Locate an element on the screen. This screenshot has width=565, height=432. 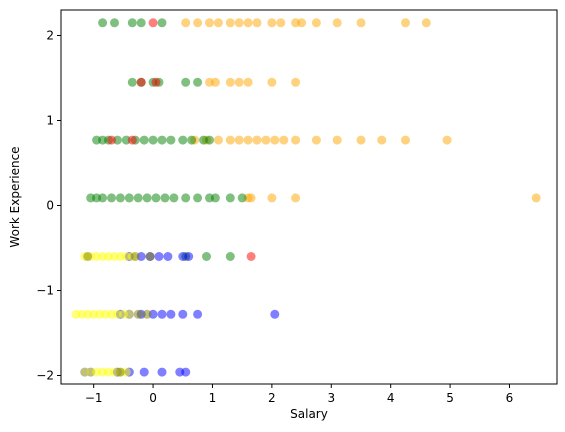
y-axis: −2 −1 0 1 2 is located at coordinates (48, 206).